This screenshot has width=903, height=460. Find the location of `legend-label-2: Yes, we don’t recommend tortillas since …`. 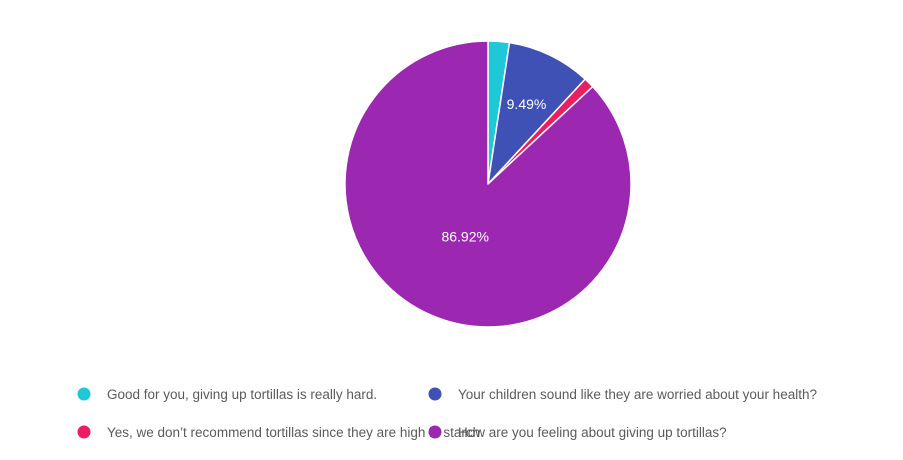

legend-label-2: Yes, we don’t recommend tortillas since … is located at coordinates (295, 432).